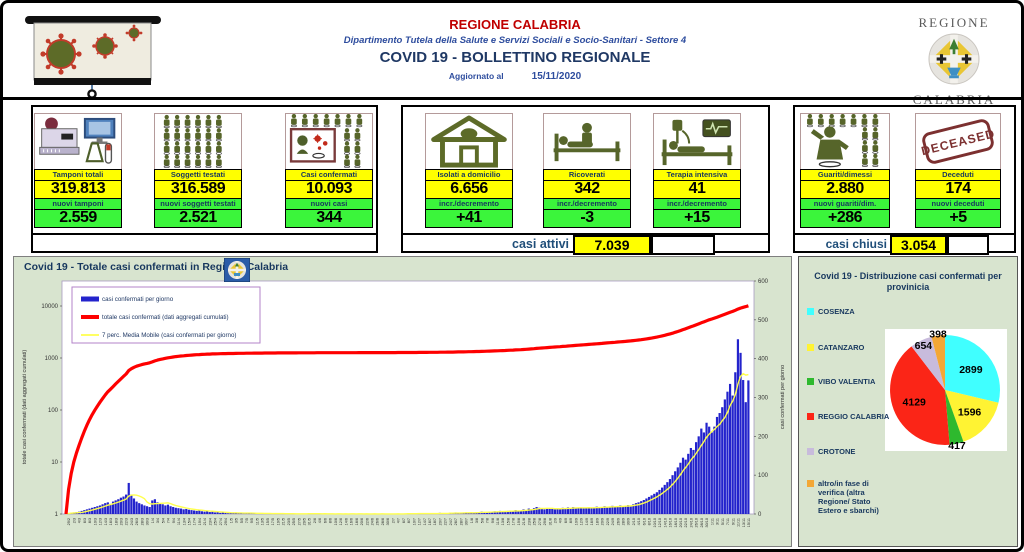 The image size is (1024, 552). What do you see at coordinates (205, 521) in the screenshot?
I see `svg-text: 21/4` at bounding box center [205, 521].